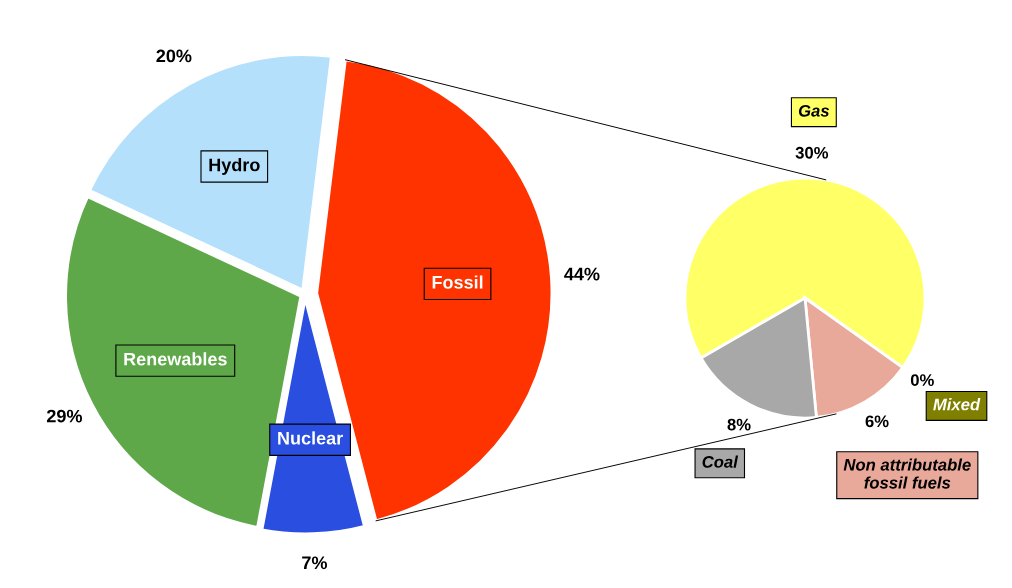  I want to click on slice-label: Non attributable fossil fuels, so click(907, 473).